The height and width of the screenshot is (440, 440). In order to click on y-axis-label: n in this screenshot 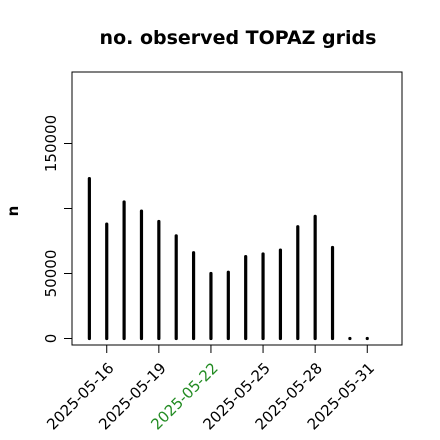, I will do `click(13, 211)`.